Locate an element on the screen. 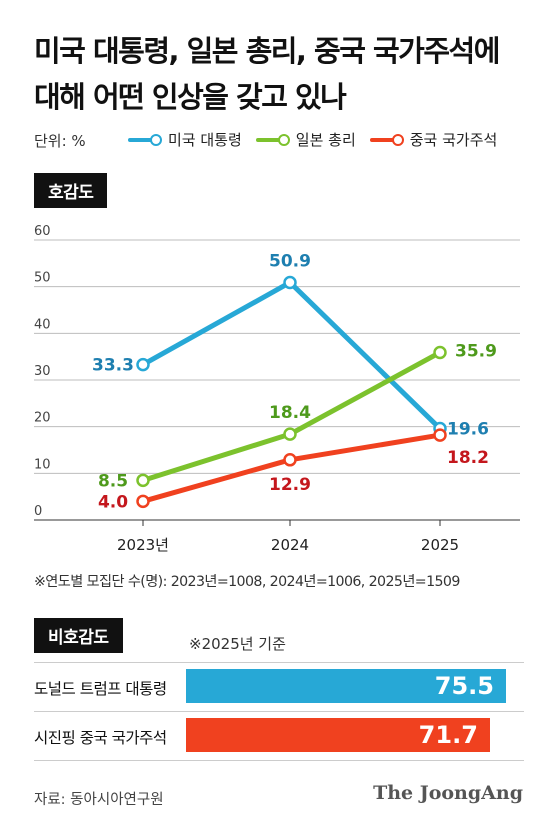 The image size is (559, 833). y-tick-label-50: 50 is located at coordinates (42, 278).